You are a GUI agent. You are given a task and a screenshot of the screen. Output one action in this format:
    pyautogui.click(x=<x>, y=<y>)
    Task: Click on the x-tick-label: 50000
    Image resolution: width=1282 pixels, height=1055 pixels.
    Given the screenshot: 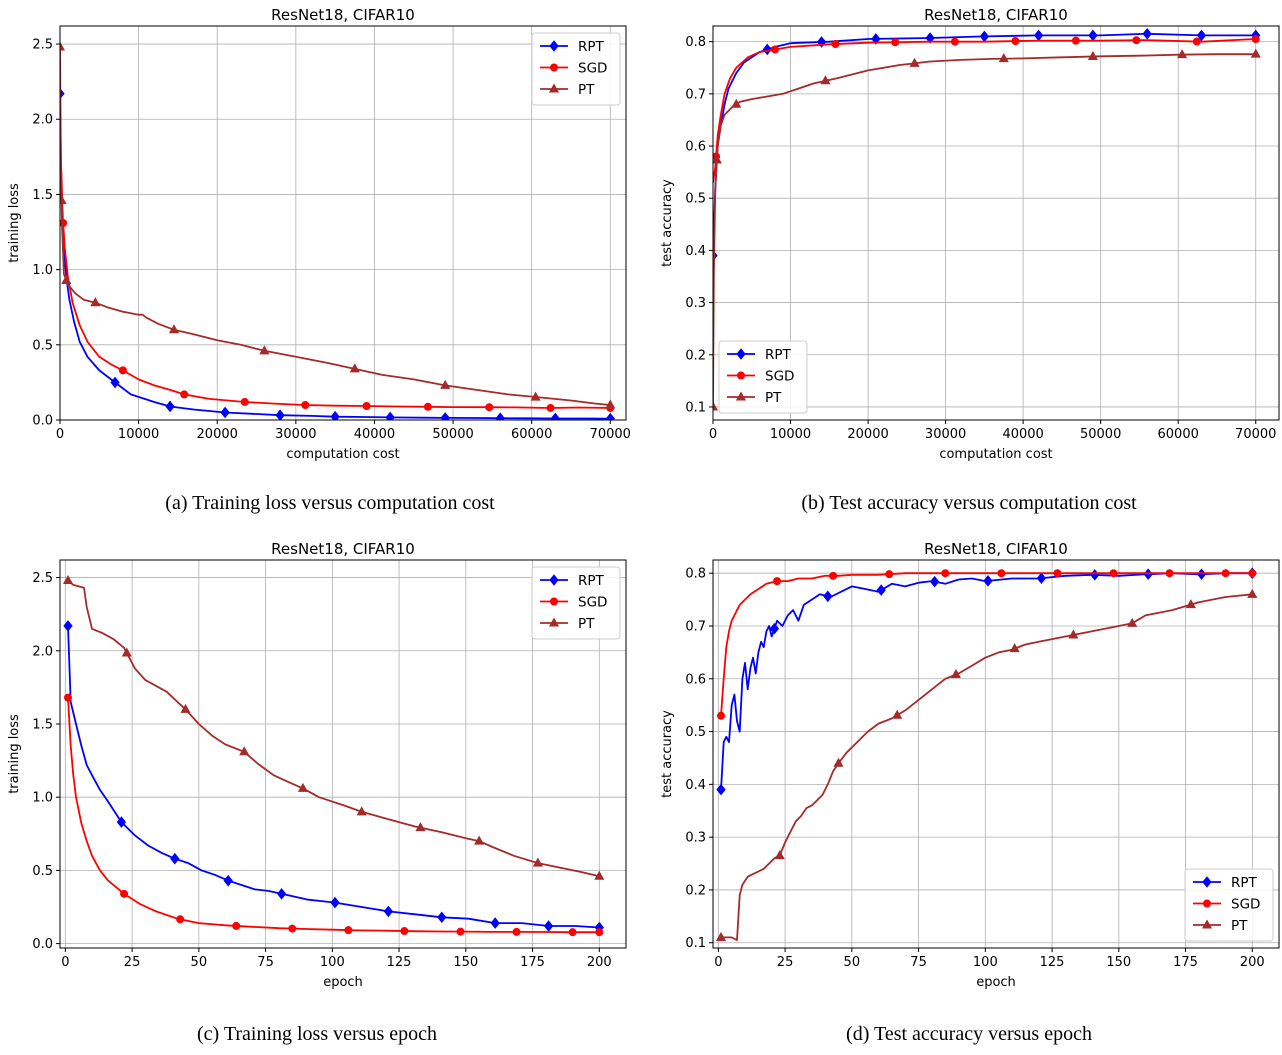 What is the action you would take?
    pyautogui.click(x=1100, y=434)
    